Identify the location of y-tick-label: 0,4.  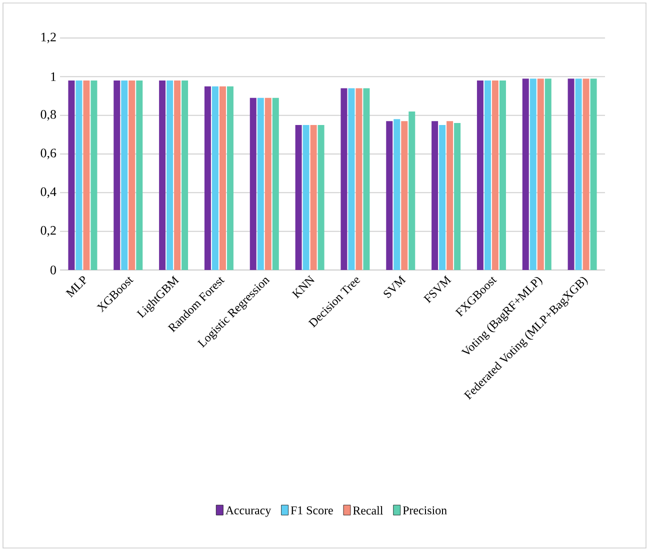
(48, 192).